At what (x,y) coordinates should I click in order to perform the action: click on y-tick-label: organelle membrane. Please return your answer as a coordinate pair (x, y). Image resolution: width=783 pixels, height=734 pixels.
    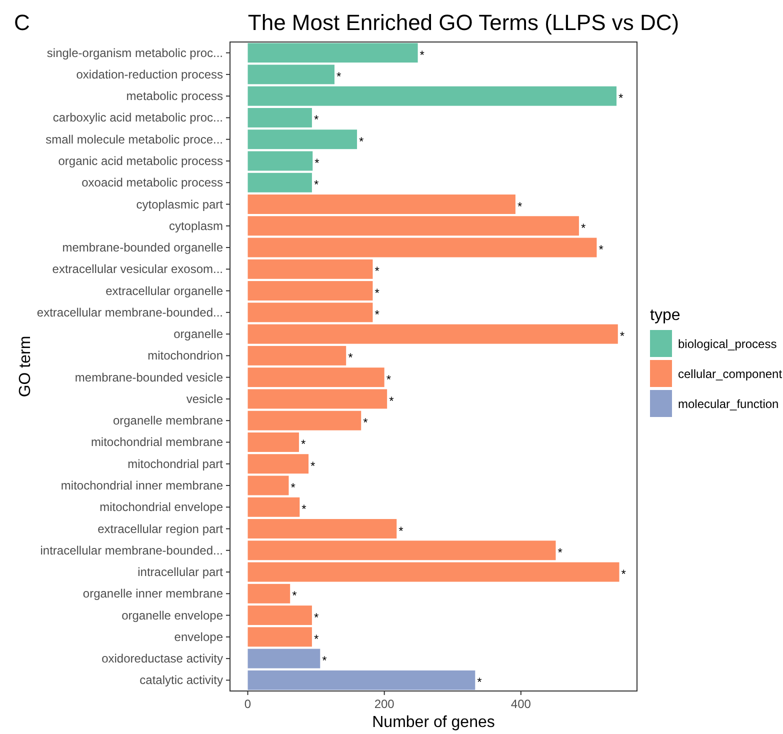
    Looking at the image, I should click on (168, 421).